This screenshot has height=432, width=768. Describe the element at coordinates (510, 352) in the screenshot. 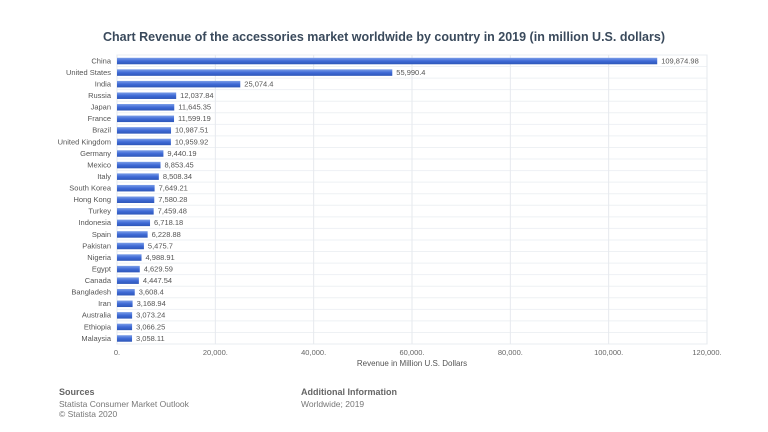

I see `x-tick-label: 80,000.` at that location.